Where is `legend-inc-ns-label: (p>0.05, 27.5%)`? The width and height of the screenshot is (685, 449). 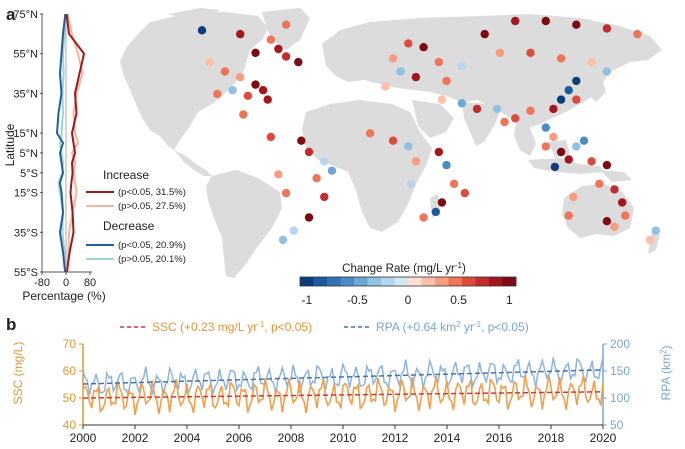
legend-inc-ns-label: (p>0.05, 27.5%) is located at coordinates (152, 206).